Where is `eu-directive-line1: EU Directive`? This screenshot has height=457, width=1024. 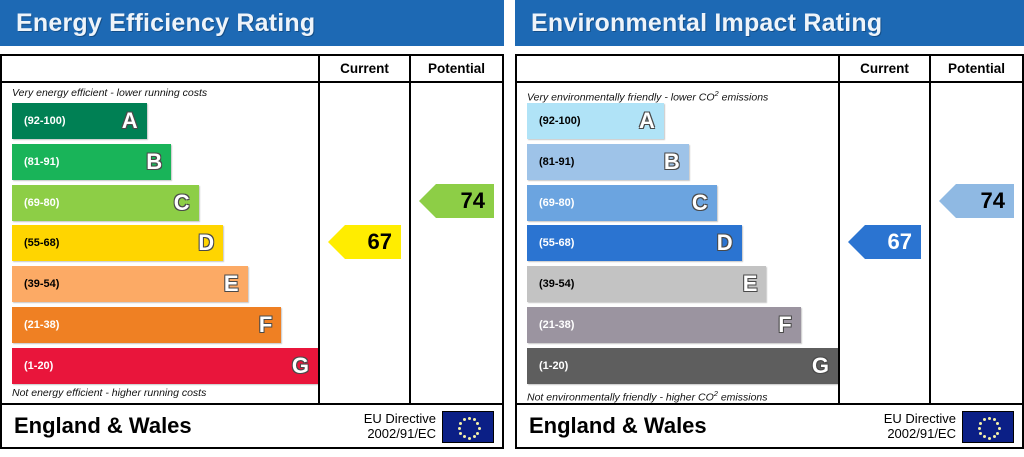 eu-directive-line1: EU Directive is located at coordinates (399, 418).